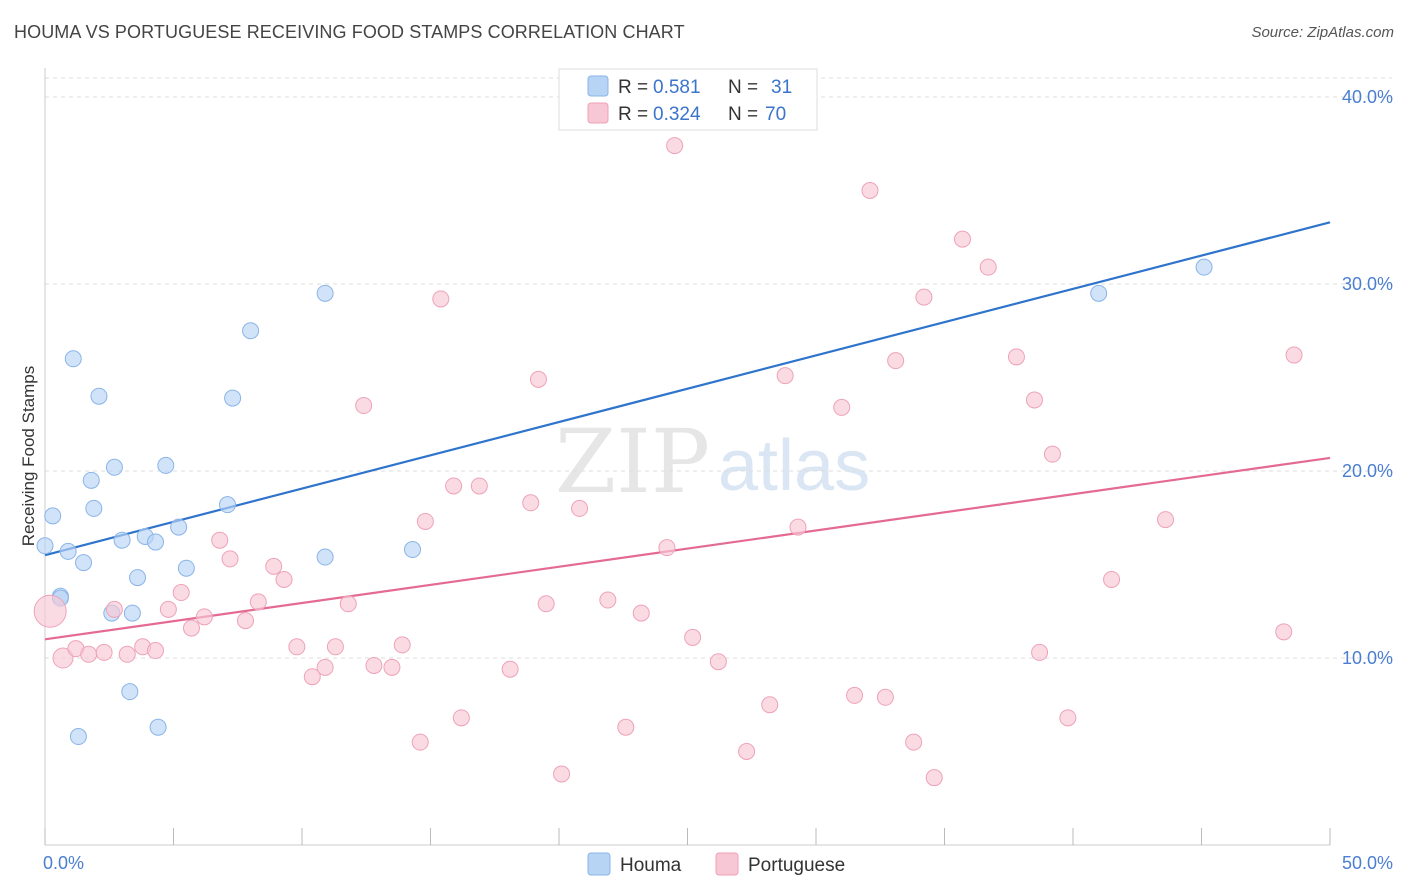  I want to click on legend-r-label-houma: R =, so click(633, 87).